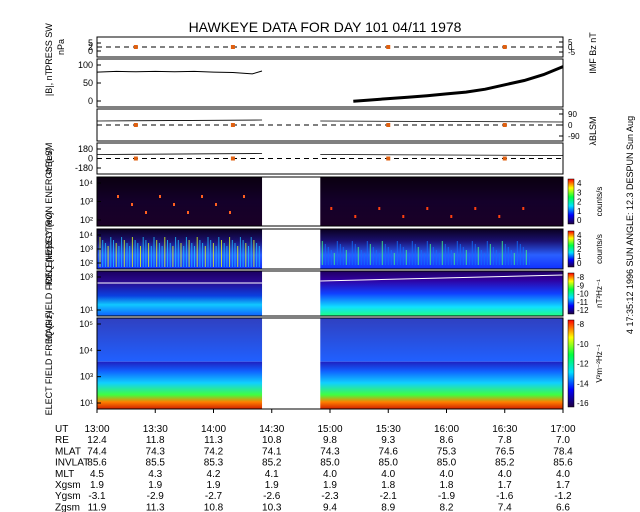 Image resolution: width=640 pixels, height=512 pixels. Describe the element at coordinates (86, 202) in the screenshot. I see `y-tick-label: 10³` at that location.